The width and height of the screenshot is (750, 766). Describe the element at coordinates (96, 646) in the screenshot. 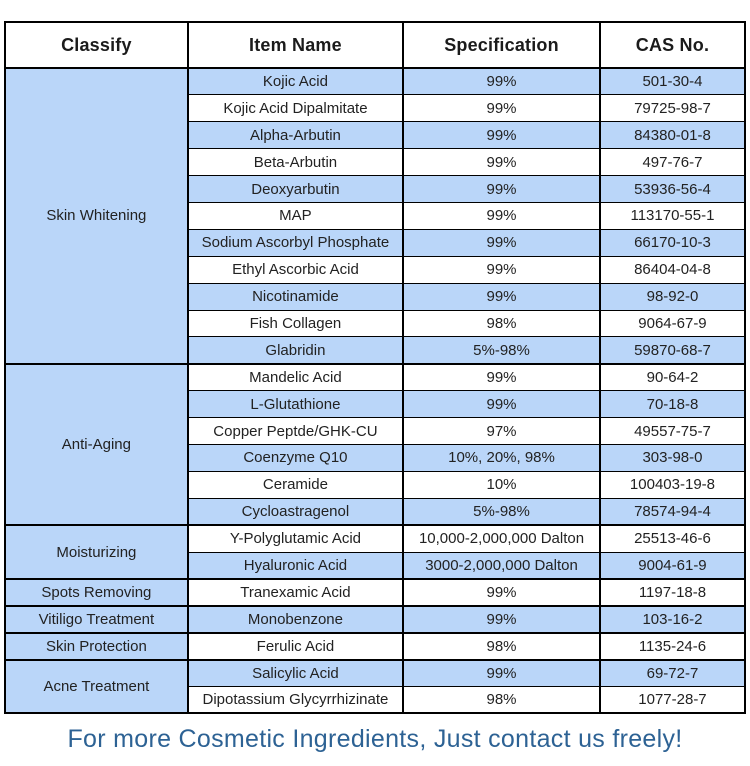

I see `classify-cell: Skin Protection` at that location.